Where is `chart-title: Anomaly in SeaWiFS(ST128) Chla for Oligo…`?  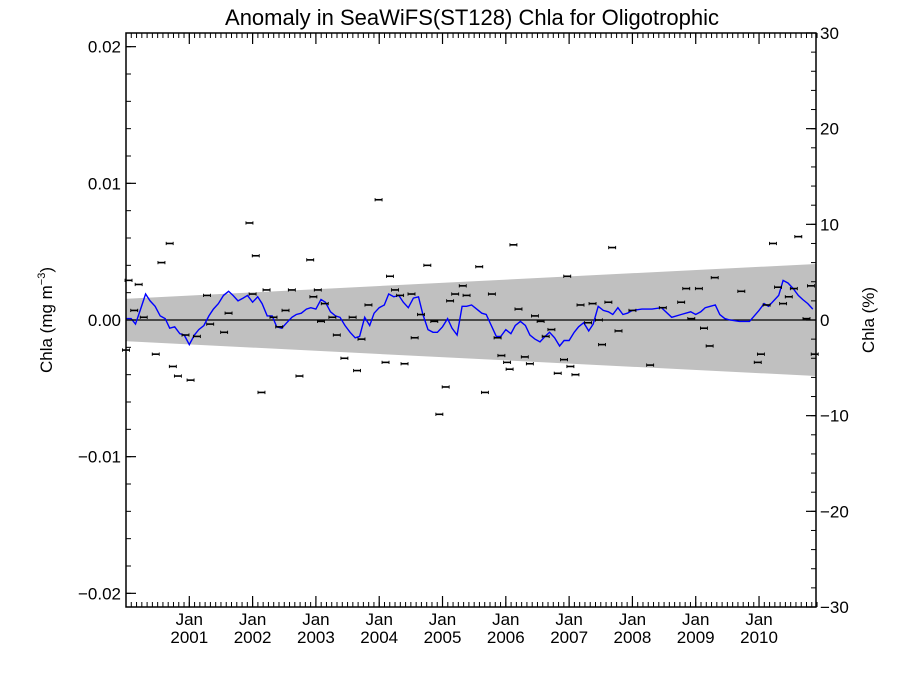 chart-title: Anomaly in SeaWiFS(ST128) Chla for Oligo… is located at coordinates (472, 17).